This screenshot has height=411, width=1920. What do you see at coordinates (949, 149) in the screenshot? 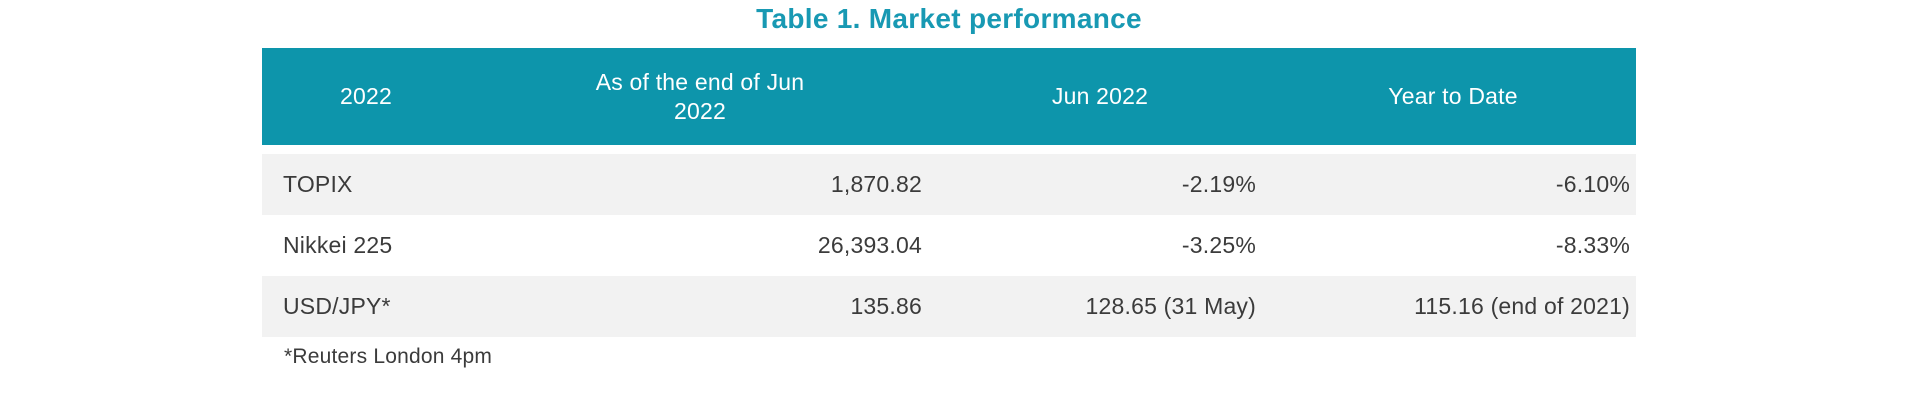
I see `header-body-divider` at bounding box center [949, 149].